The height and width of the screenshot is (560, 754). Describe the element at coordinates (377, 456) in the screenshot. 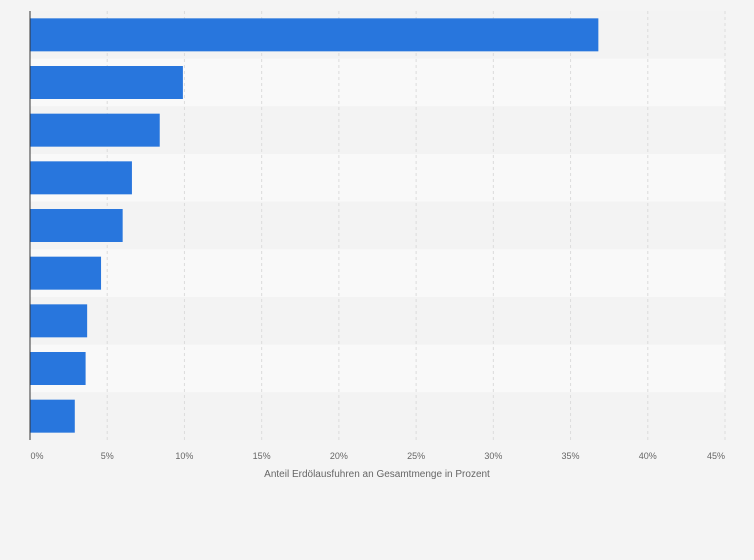

I see `x-tick-labels: 0% 5% 10% 15% 20% 25% 30% 35% 40% 45%` at that location.